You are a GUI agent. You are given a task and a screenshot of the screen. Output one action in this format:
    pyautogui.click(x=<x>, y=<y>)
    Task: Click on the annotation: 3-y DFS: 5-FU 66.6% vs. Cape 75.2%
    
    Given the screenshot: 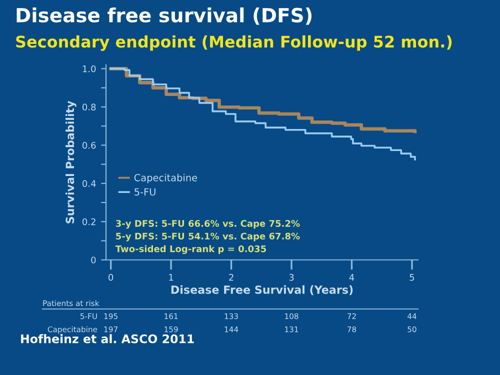 What is the action you would take?
    pyautogui.click(x=208, y=224)
    